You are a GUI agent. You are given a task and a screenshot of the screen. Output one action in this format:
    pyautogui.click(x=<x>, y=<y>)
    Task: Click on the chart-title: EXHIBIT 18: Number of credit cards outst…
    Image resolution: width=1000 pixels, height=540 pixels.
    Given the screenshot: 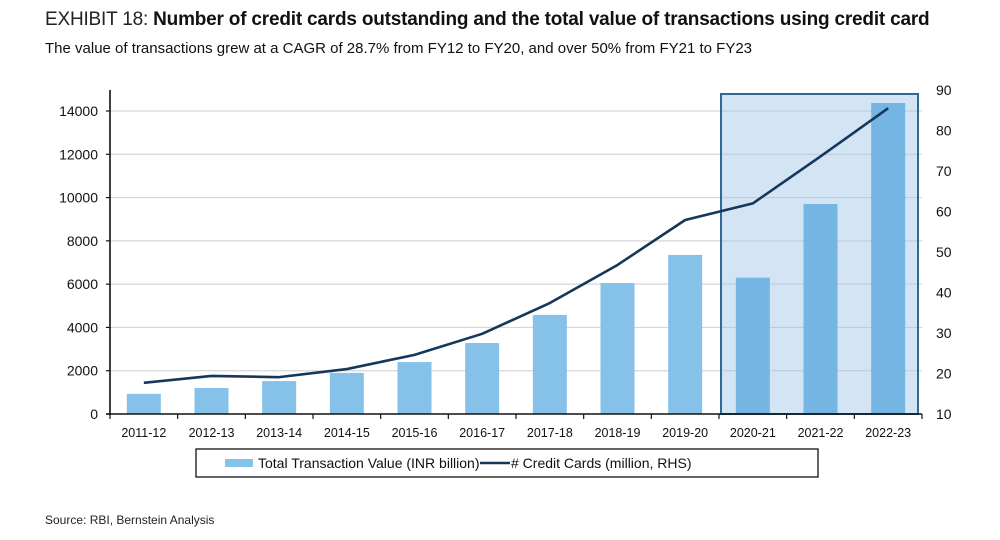 What is the action you would take?
    pyautogui.click(x=487, y=20)
    